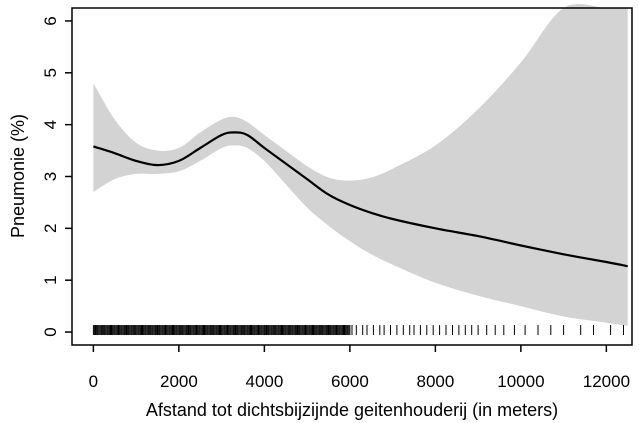 The height and width of the screenshot is (423, 639). What do you see at coordinates (520, 381) in the screenshot?
I see `x-tick-label: 10000` at bounding box center [520, 381].